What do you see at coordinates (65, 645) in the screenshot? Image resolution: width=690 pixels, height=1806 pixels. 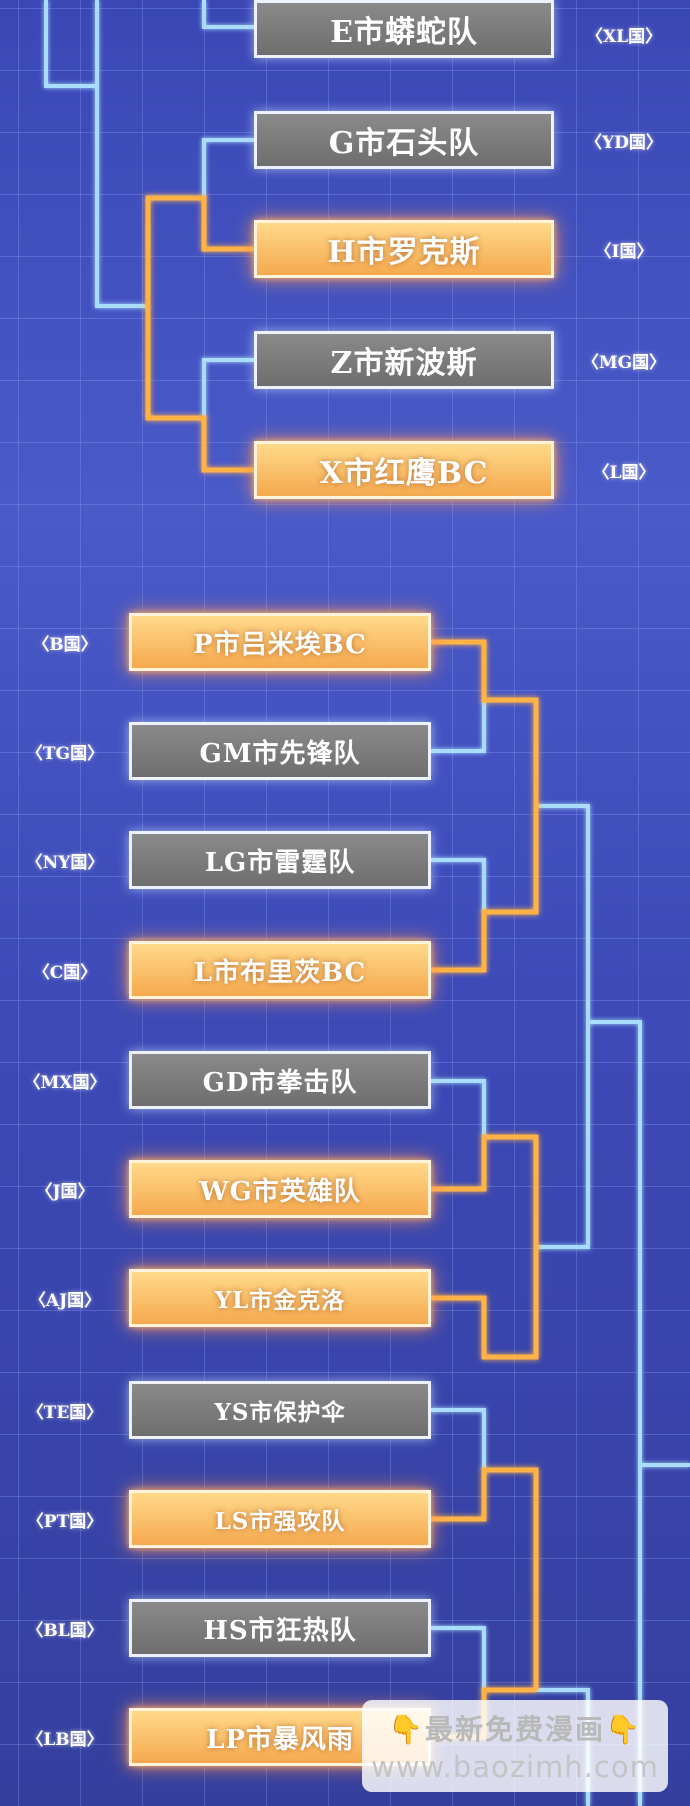 I see `team-country: 〈B国〉` at bounding box center [65, 645].